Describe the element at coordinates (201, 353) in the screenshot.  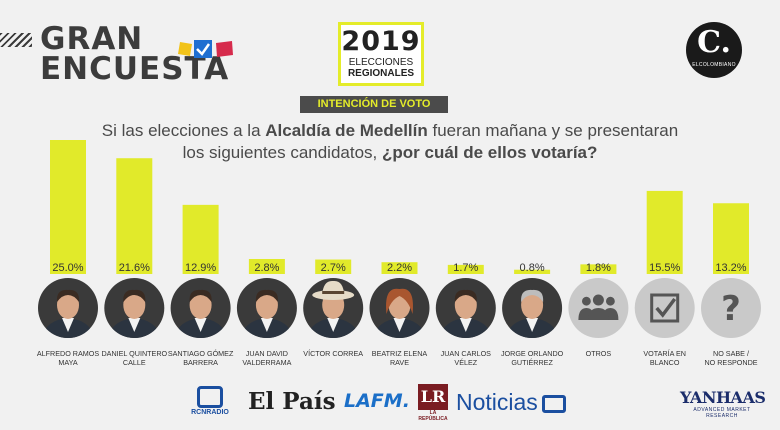
I see `category-label-santiago-gomez-barrera-line-1: SANTIAGO GÓMEZ` at that location.